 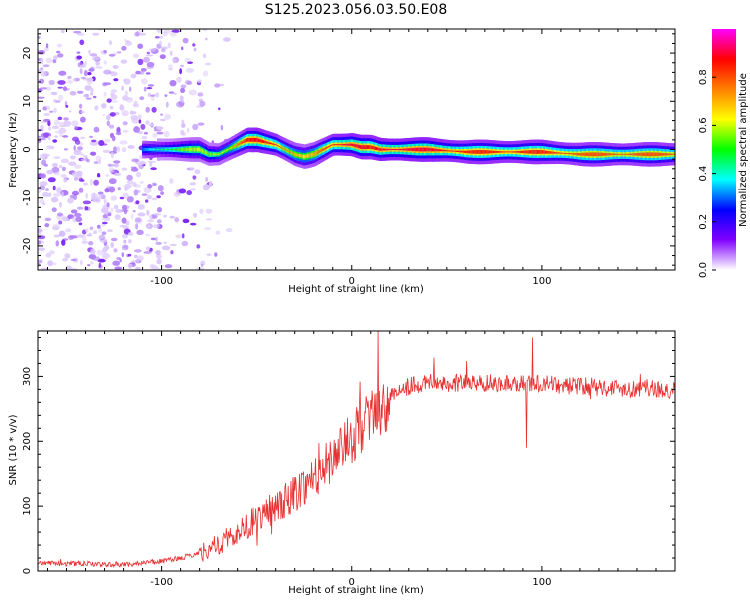 I want to click on figure-title: S125.2023.056.03.50.E08, so click(x=356, y=10).